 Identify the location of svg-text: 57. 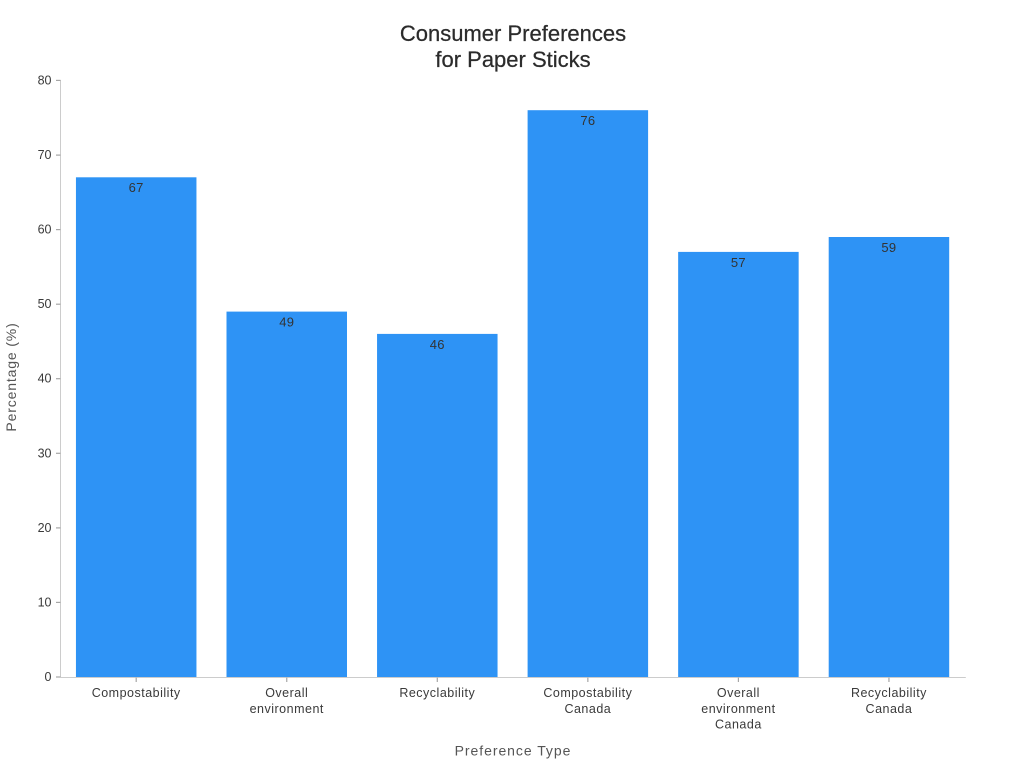
(738, 262).